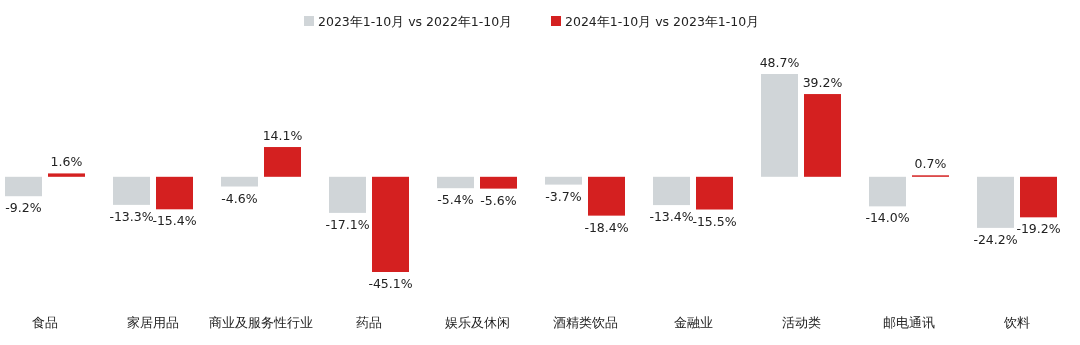 This screenshot has height=345, width=1080. What do you see at coordinates (779, 62) in the screenshot?
I see `data-label: 48.7%` at bounding box center [779, 62].